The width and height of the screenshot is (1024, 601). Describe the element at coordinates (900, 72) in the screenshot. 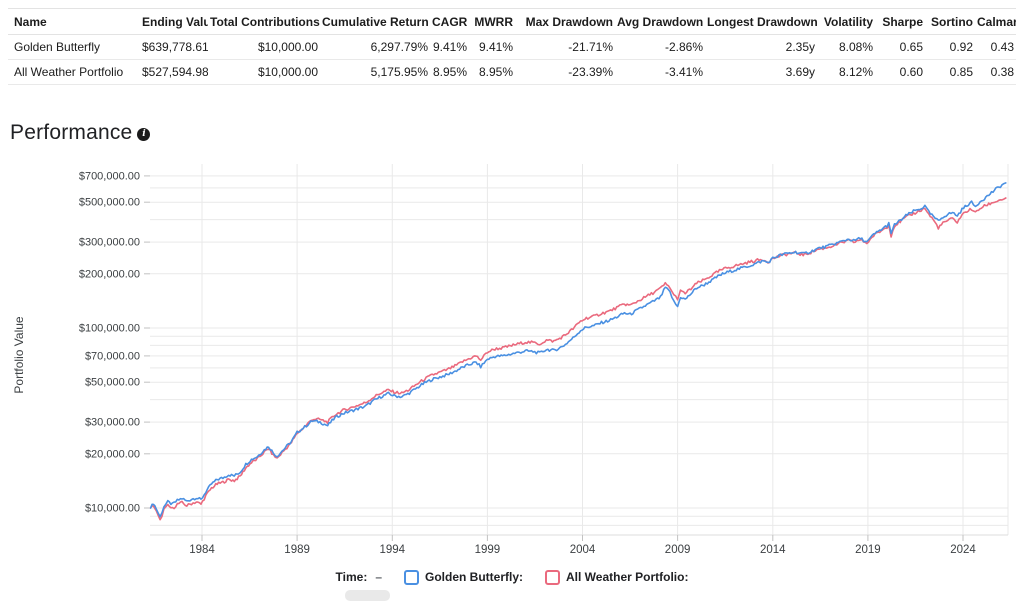

I see `table-cell: 0.60` at that location.